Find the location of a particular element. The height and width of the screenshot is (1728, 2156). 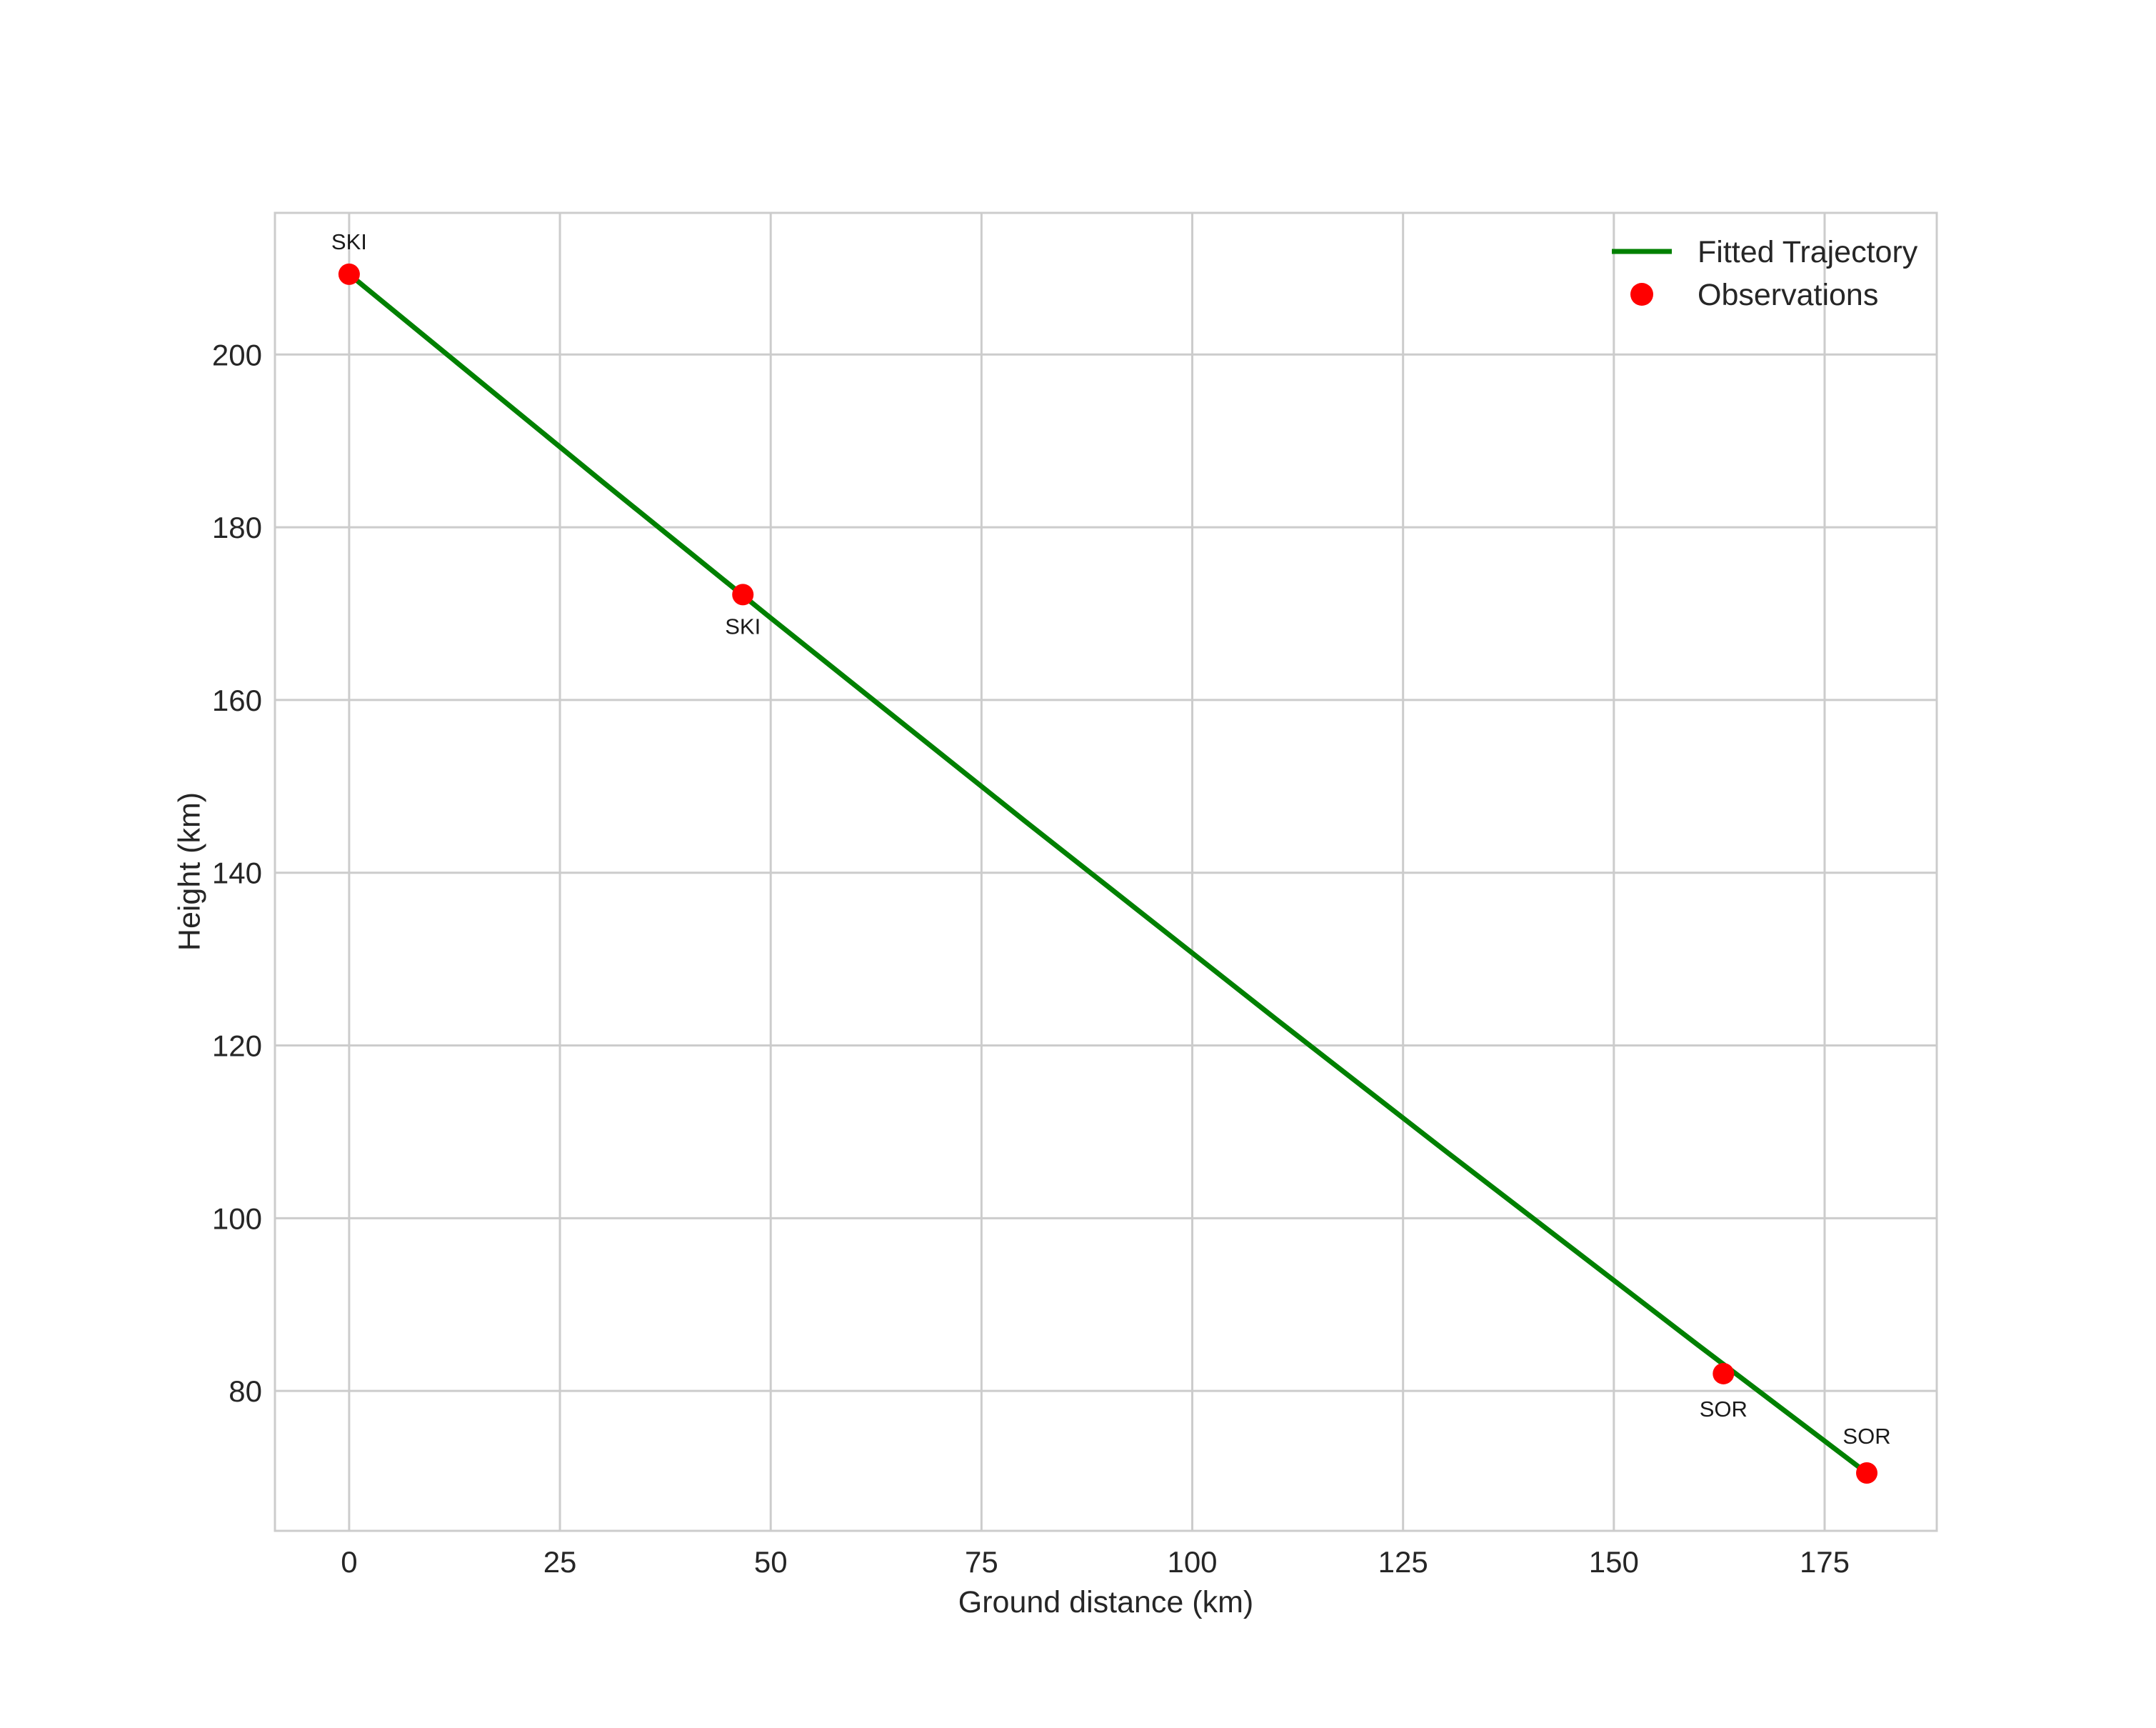

legend-dot-swatch is located at coordinates (1642, 294).